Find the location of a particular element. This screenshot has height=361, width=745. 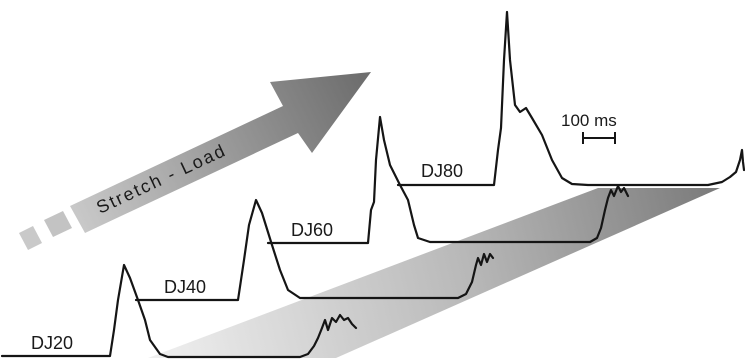

dj20-label: DJ20 is located at coordinates (52, 343).